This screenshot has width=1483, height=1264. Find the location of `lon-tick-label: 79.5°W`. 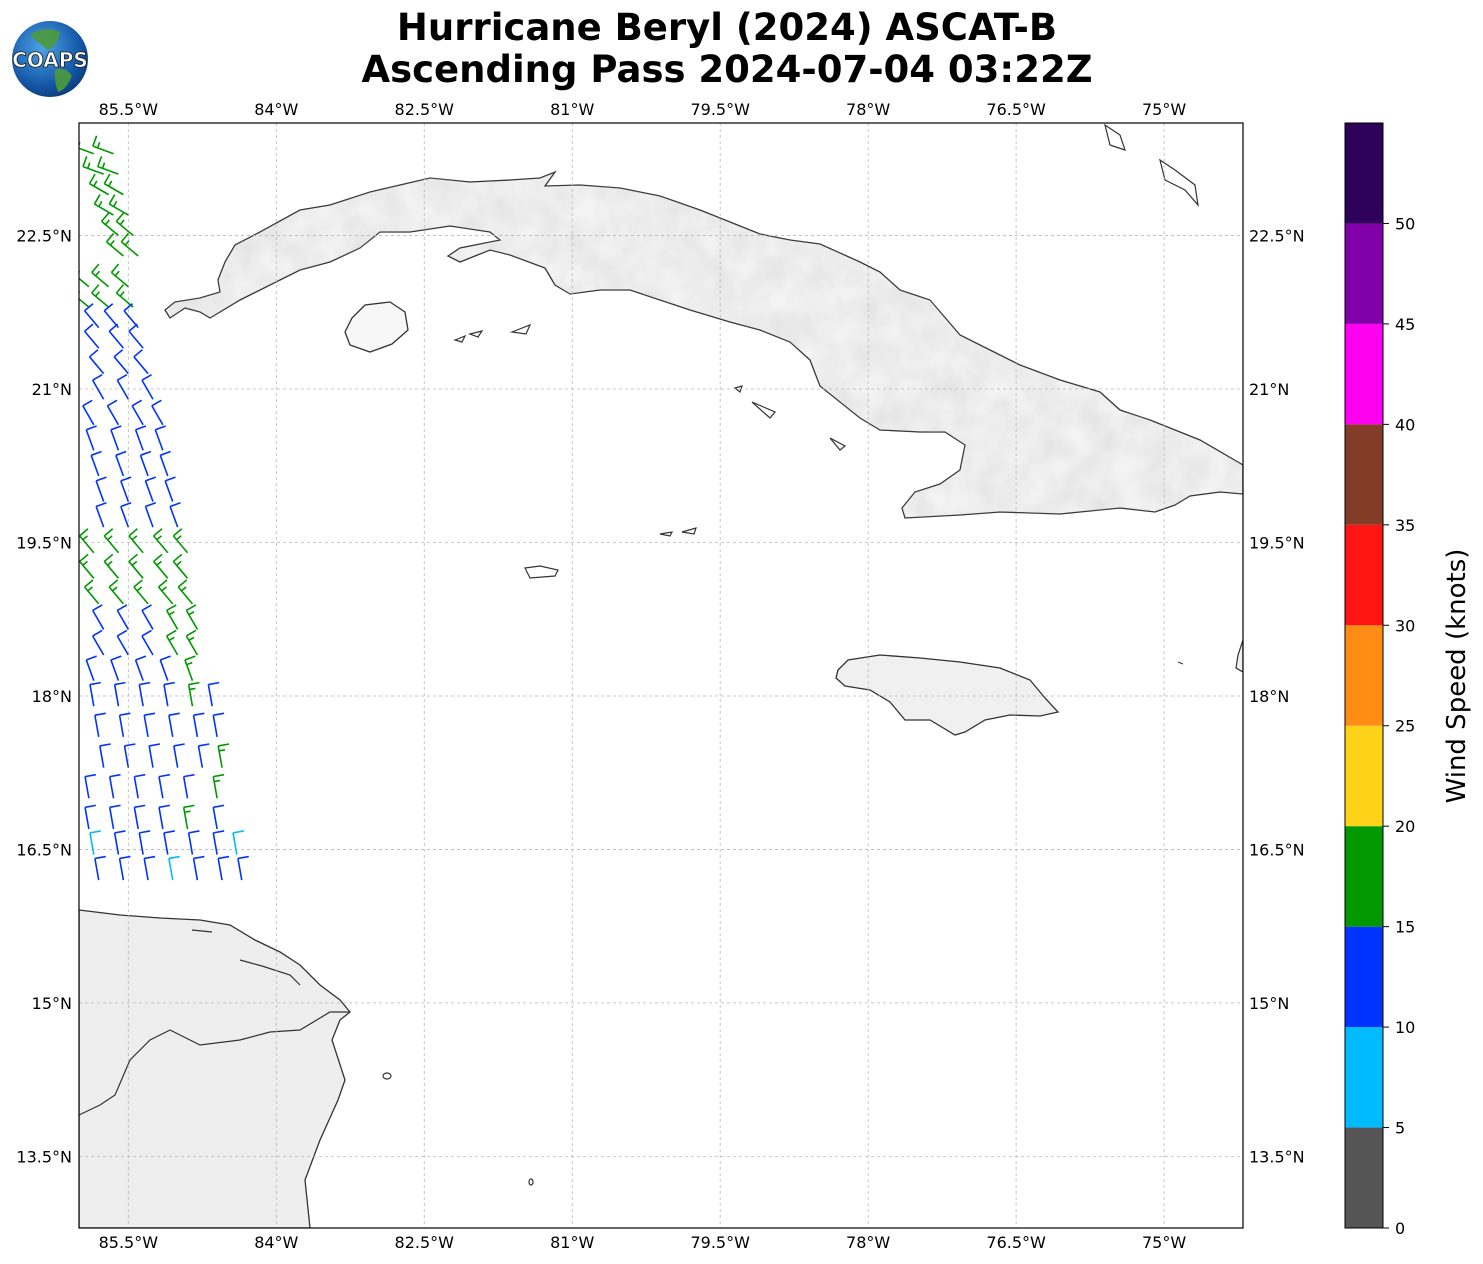

lon-tick-label: 79.5°W is located at coordinates (720, 109).